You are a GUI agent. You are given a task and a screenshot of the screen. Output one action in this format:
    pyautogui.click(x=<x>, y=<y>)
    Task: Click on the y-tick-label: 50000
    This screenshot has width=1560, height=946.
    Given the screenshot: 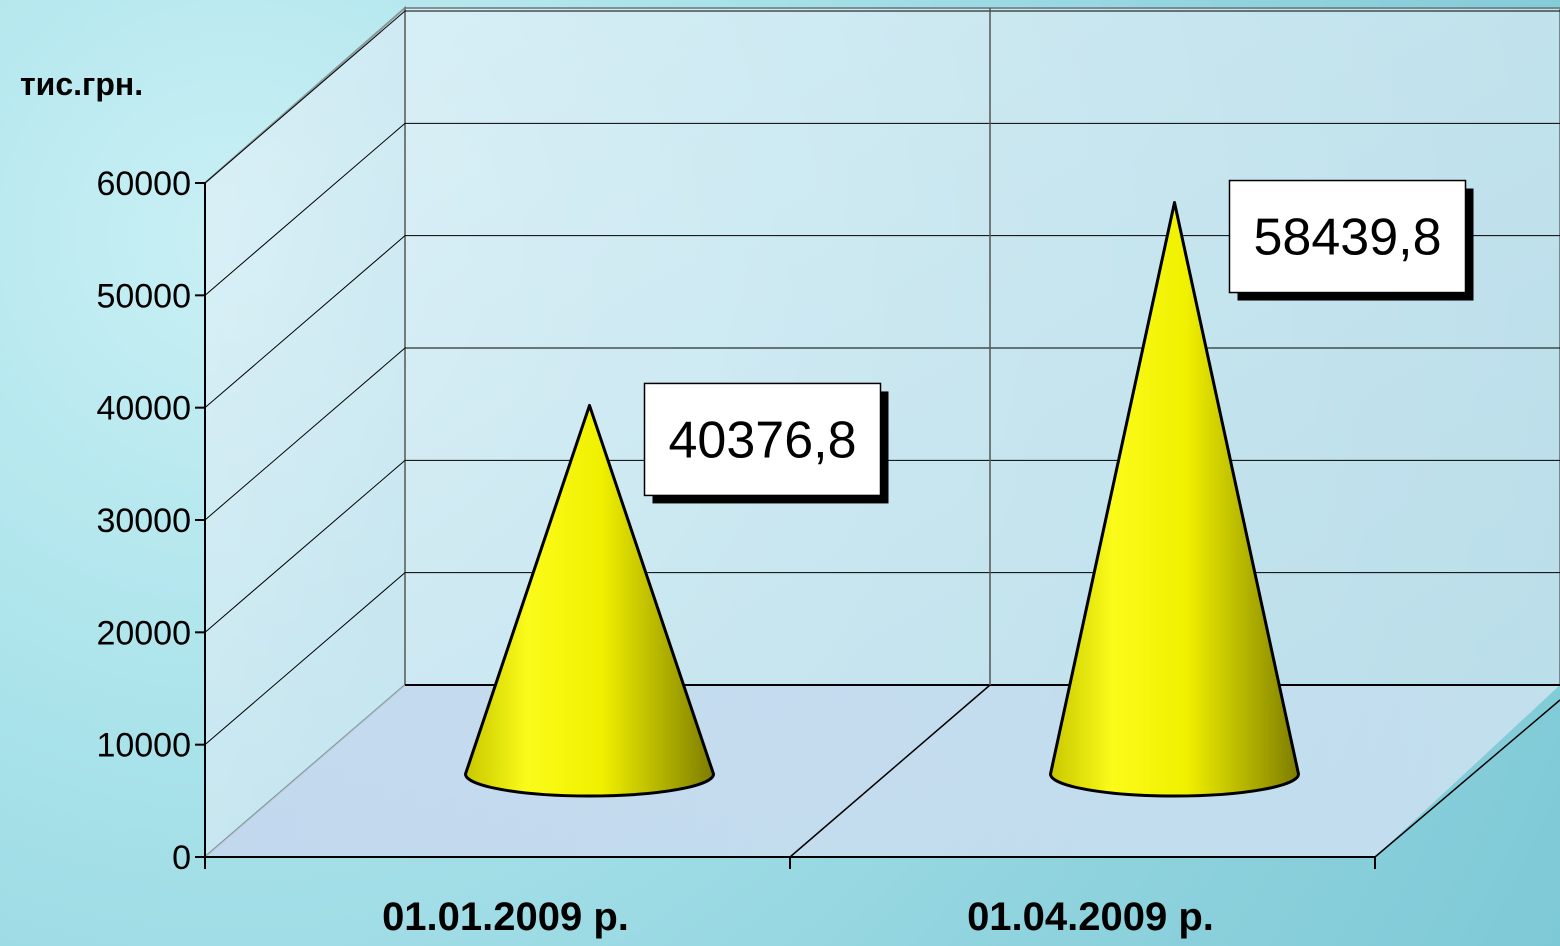 What is the action you would take?
    pyautogui.click(x=143, y=296)
    